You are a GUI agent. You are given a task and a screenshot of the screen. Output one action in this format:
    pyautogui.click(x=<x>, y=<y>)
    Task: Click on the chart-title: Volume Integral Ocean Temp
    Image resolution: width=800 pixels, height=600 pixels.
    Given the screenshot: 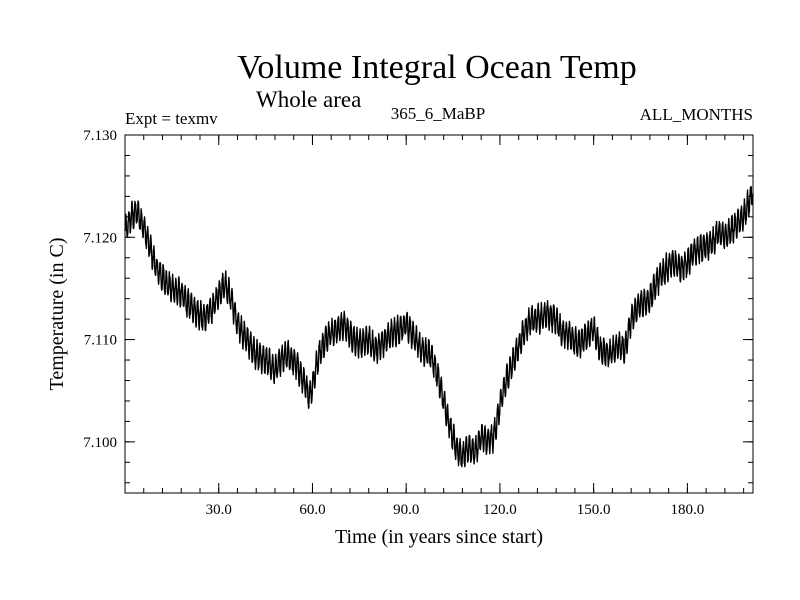 What is the action you would take?
    pyautogui.click(x=437, y=67)
    